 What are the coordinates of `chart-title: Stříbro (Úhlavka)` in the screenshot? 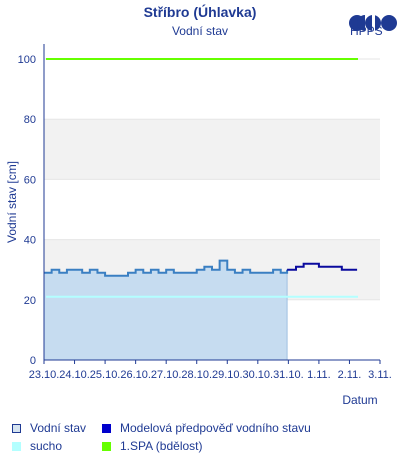 It's located at (200, 12).